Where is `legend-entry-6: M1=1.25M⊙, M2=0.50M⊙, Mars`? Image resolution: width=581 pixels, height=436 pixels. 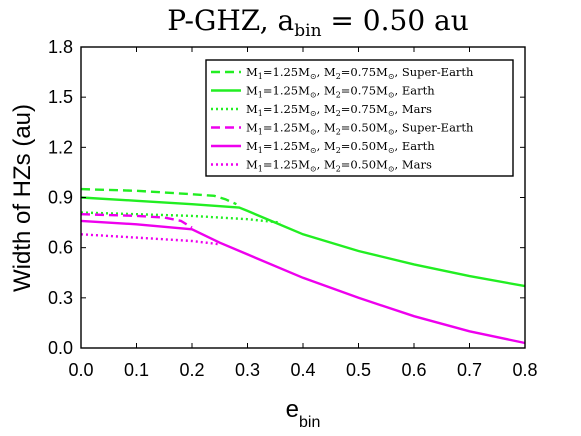
legend-entry-6: M1=1.25M⊙, M2=0.50M⊙, Mars is located at coordinates (321, 166).